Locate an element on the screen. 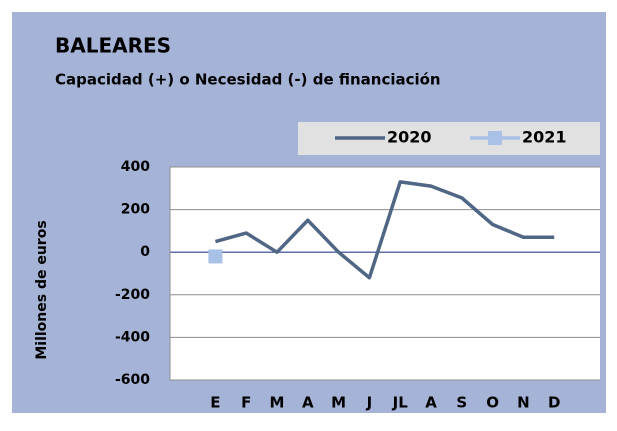 Image resolution: width=617 pixels, height=431 pixels. y-tick-label: 200 is located at coordinates (135, 210).